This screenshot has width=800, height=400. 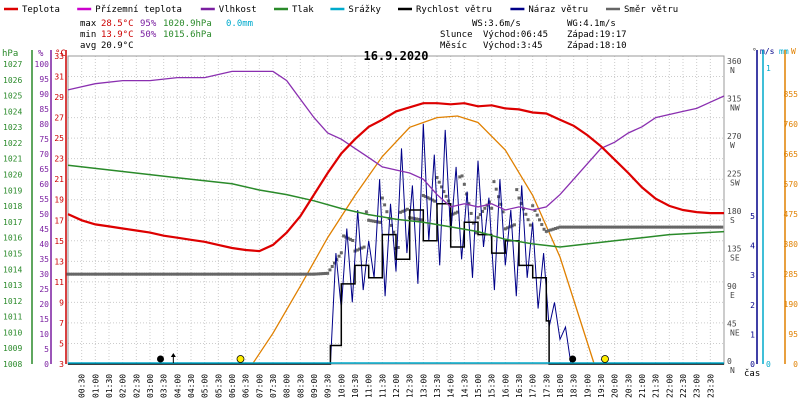 What do you see at coordinates (218, 386) in the screenshot?
I see `time-tick-label: 05:30` at bounding box center [218, 386].